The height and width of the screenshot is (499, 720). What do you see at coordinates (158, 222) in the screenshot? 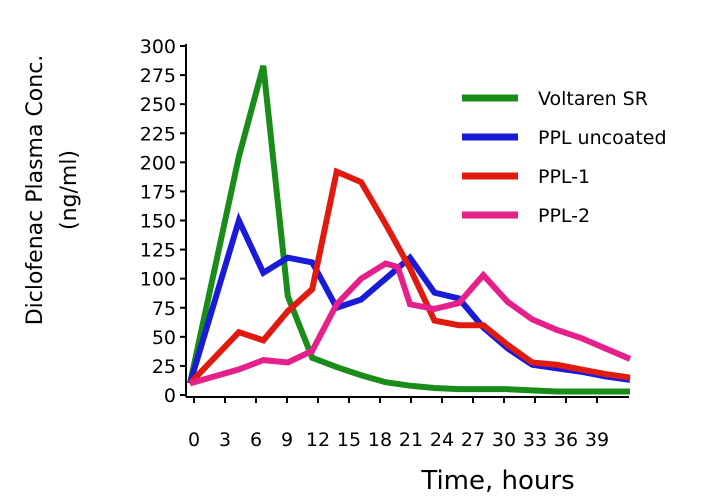
I see `y-tick-label: 150` at bounding box center [158, 222].